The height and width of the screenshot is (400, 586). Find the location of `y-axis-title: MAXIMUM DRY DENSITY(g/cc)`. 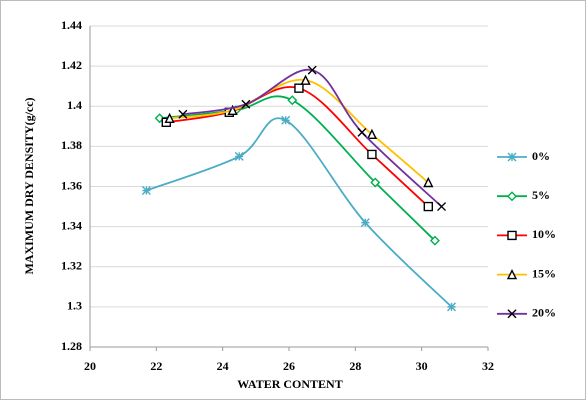

y-axis-title: MAXIMUM DRY DENSITY(g/cc) is located at coordinates (29, 185).